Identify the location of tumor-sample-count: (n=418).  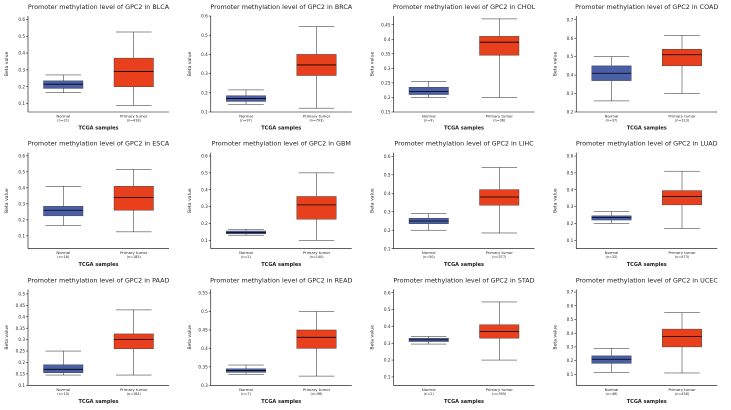
(134, 121).